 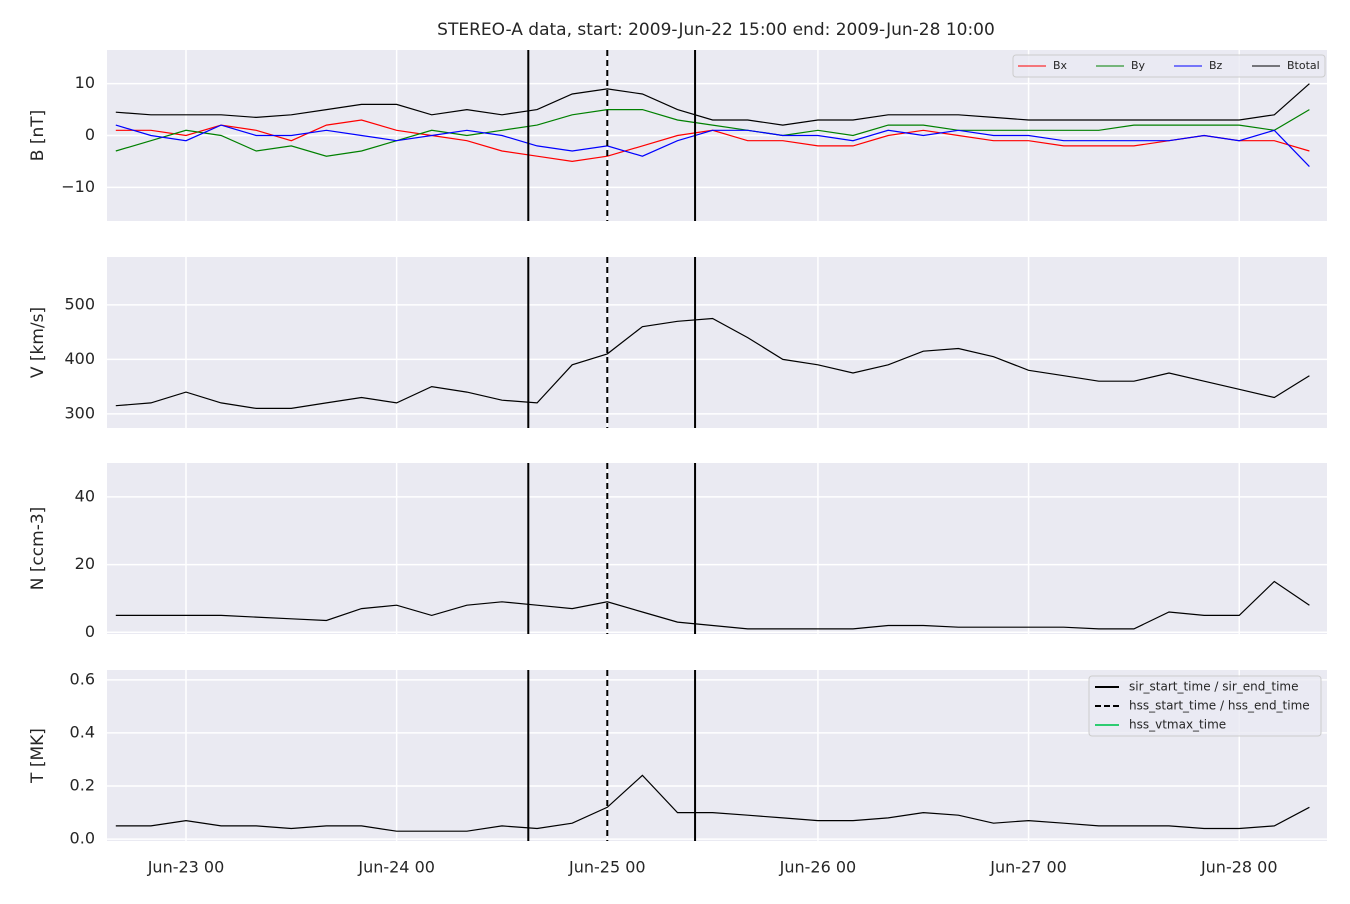 I want to click on legend-label: By, so click(x=1138, y=65).